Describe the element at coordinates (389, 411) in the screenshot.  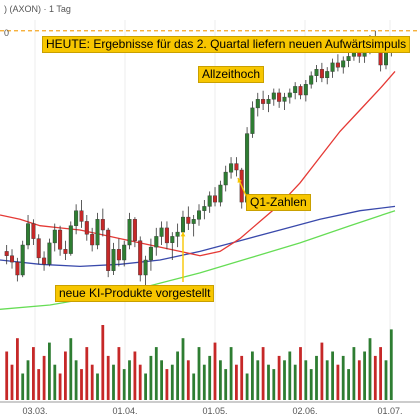
I see `x-tick-label: 01.07.` at that location.